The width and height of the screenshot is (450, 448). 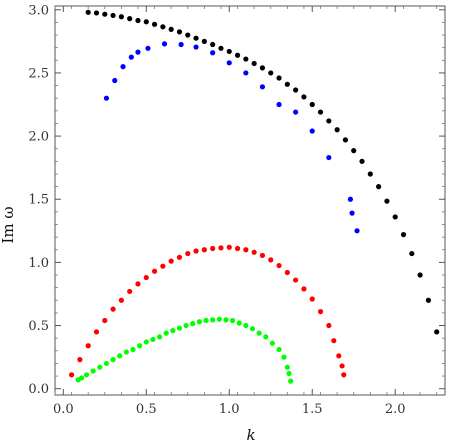 I want to click on x-tick-label: 1.5, so click(x=312, y=409).